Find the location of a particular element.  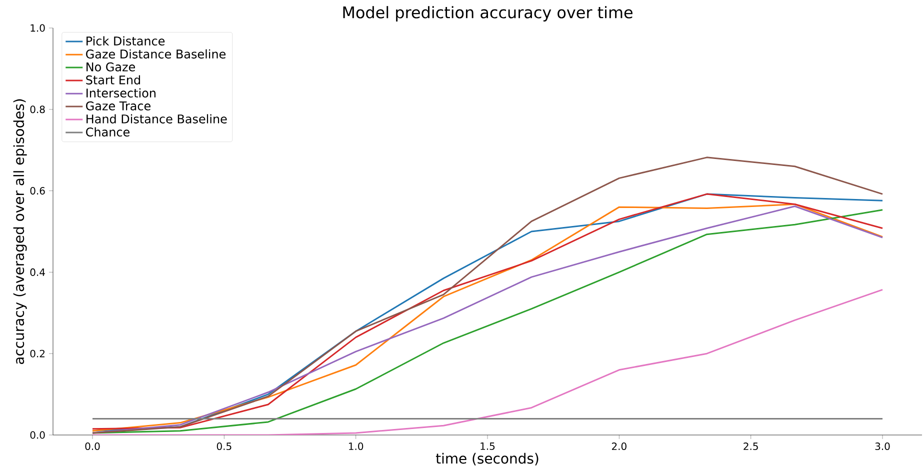

legend-label: Intersection is located at coordinates (121, 93).